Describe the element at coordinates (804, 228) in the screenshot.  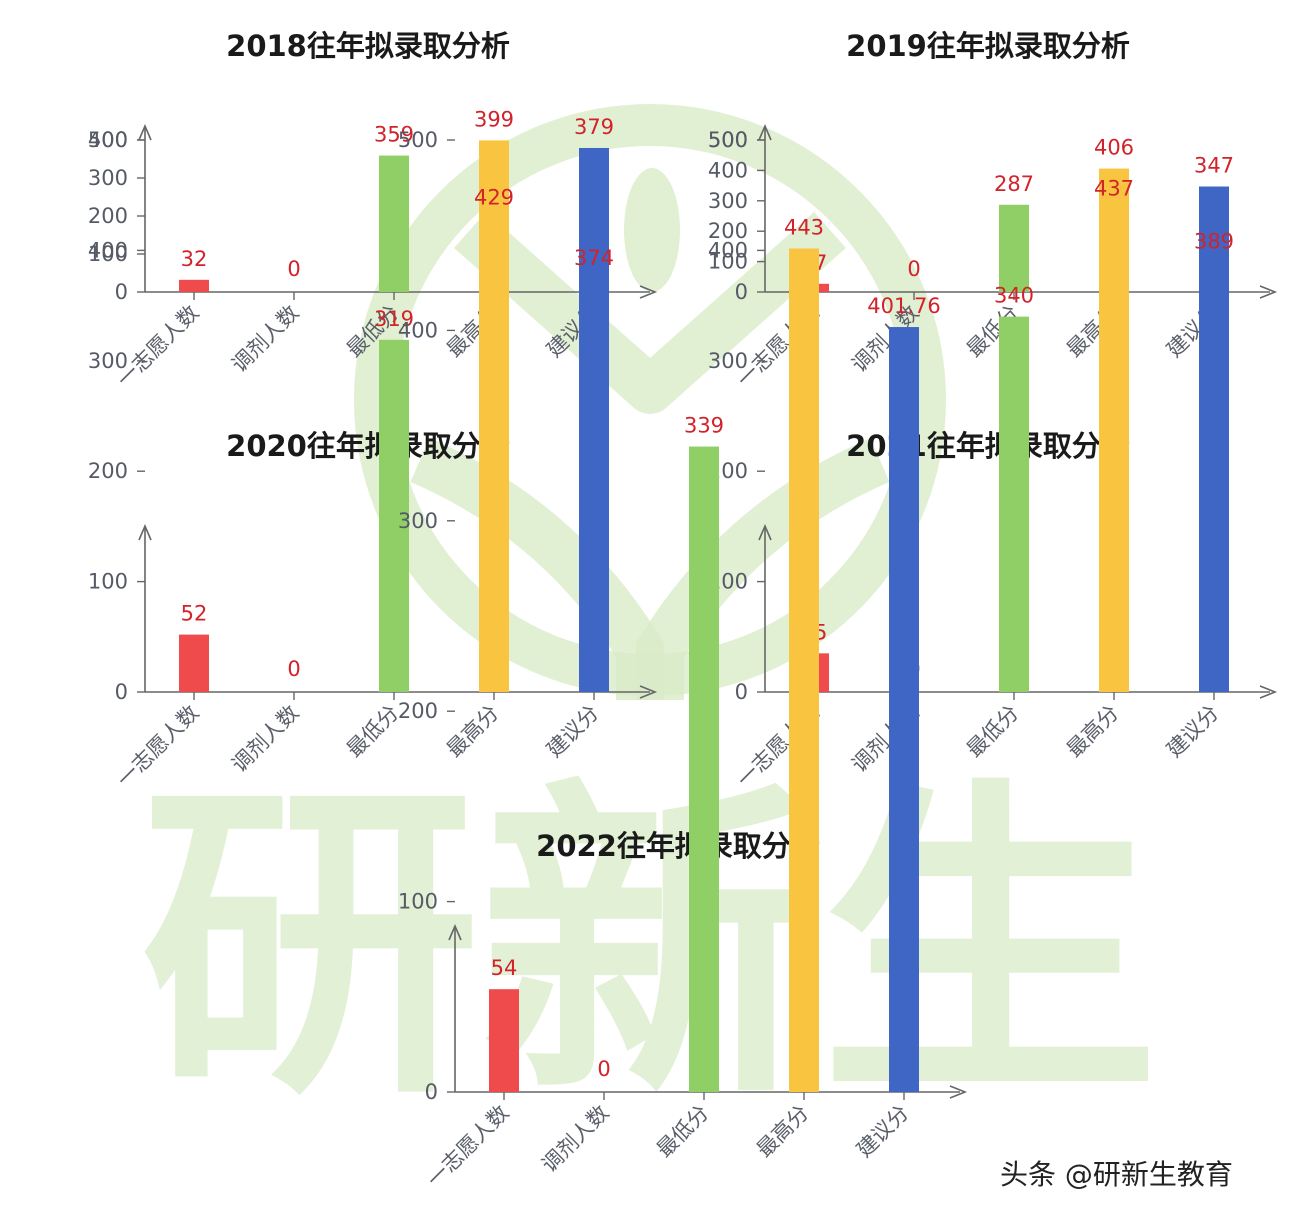
I see `bar-value-label: 443` at that location.